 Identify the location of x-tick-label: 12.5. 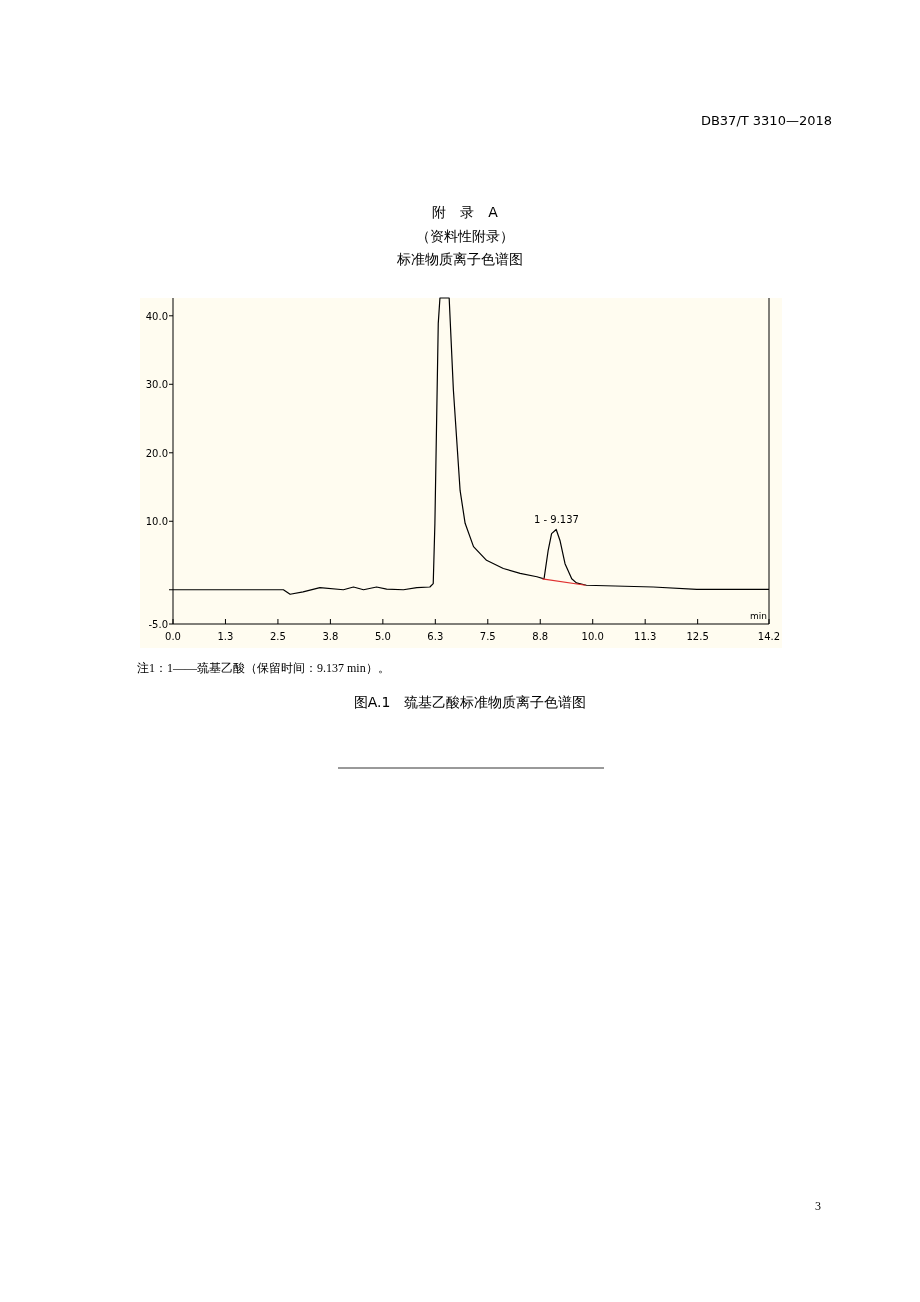
(697, 636).